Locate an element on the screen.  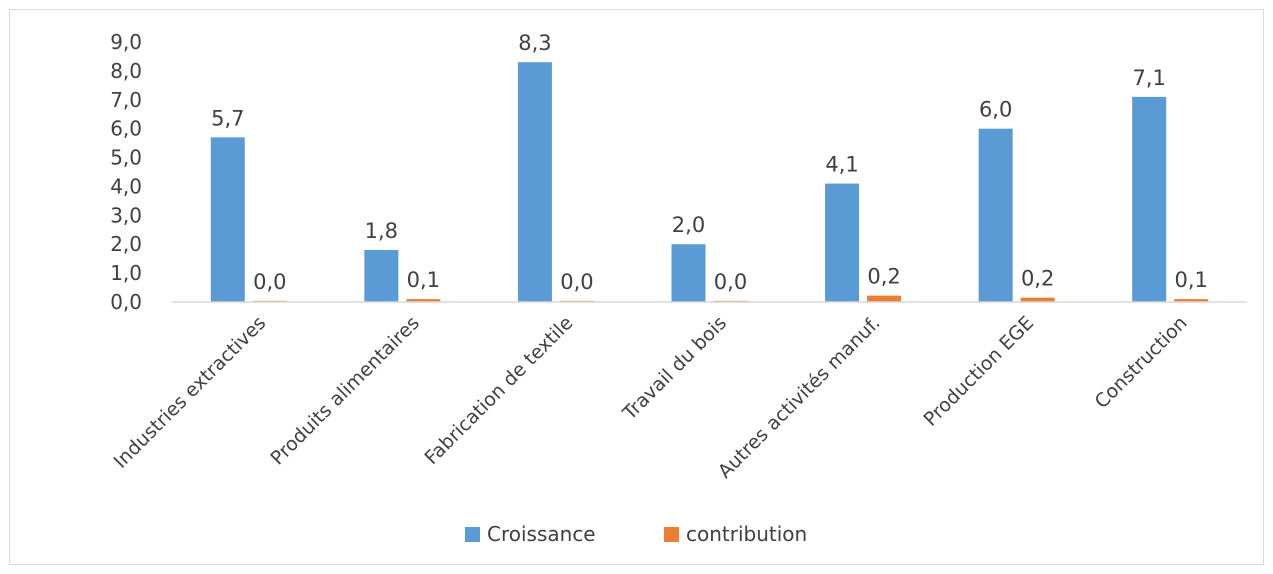
data-label-croissance: 7,1 is located at coordinates (1149, 78).